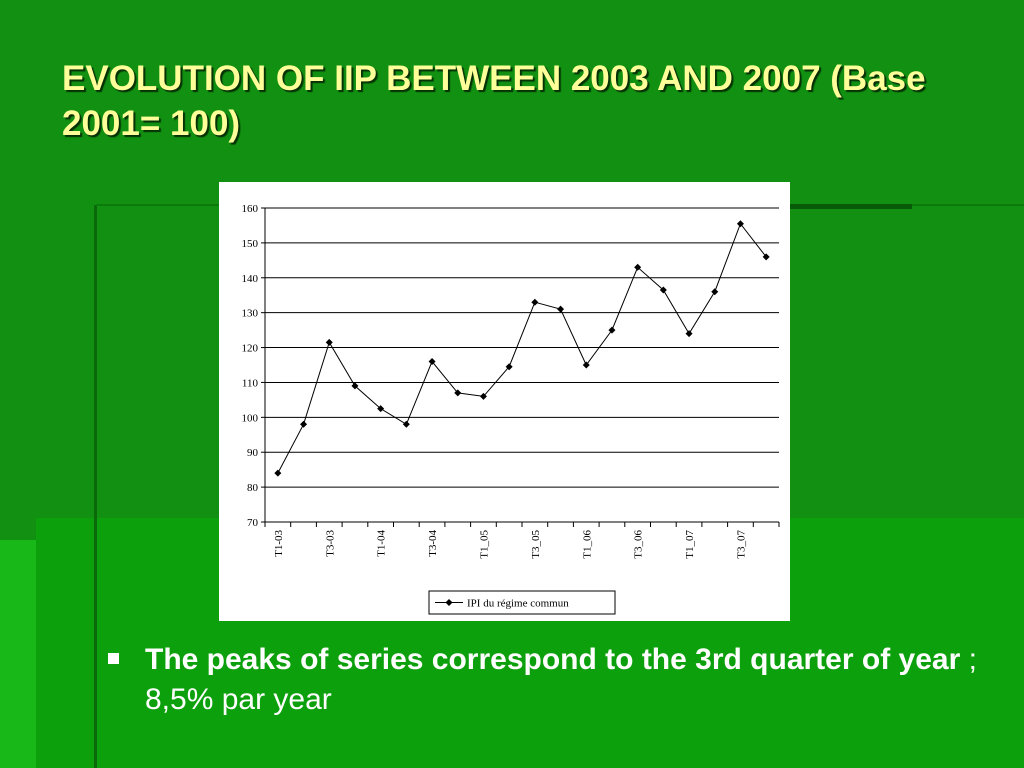  I want to click on x-tick-label: T1_07, so click(690, 544).